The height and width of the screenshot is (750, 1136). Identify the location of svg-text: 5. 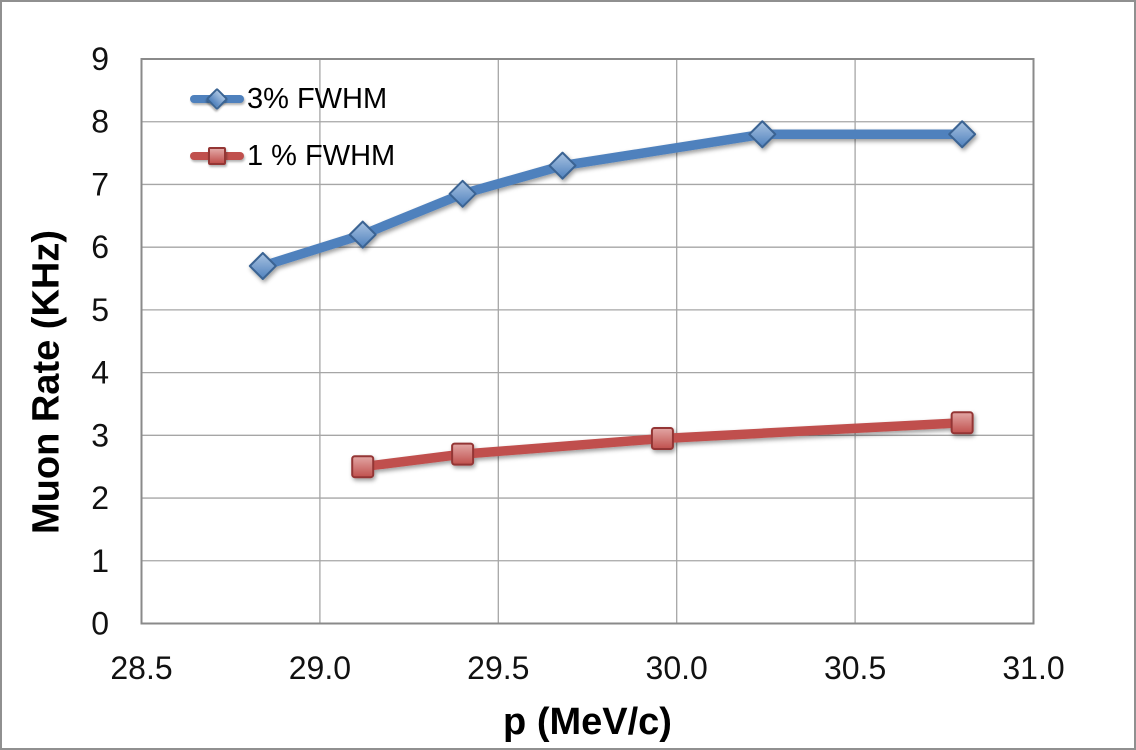
(100, 310).